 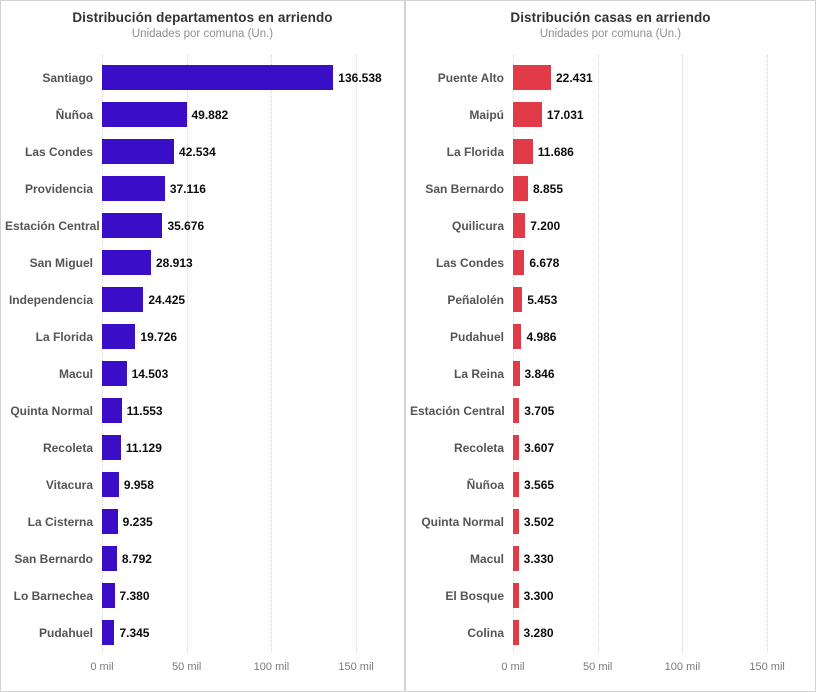 I want to click on chart-title: Distribución casas en arriendo, so click(x=610, y=17).